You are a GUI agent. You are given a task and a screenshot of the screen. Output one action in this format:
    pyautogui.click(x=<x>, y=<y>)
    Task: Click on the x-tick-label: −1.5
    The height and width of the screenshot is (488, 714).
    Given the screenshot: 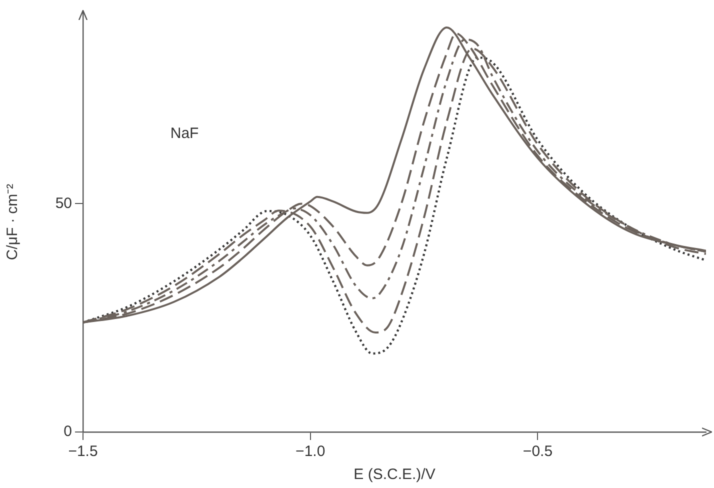 What is the action you would take?
    pyautogui.click(x=83, y=451)
    